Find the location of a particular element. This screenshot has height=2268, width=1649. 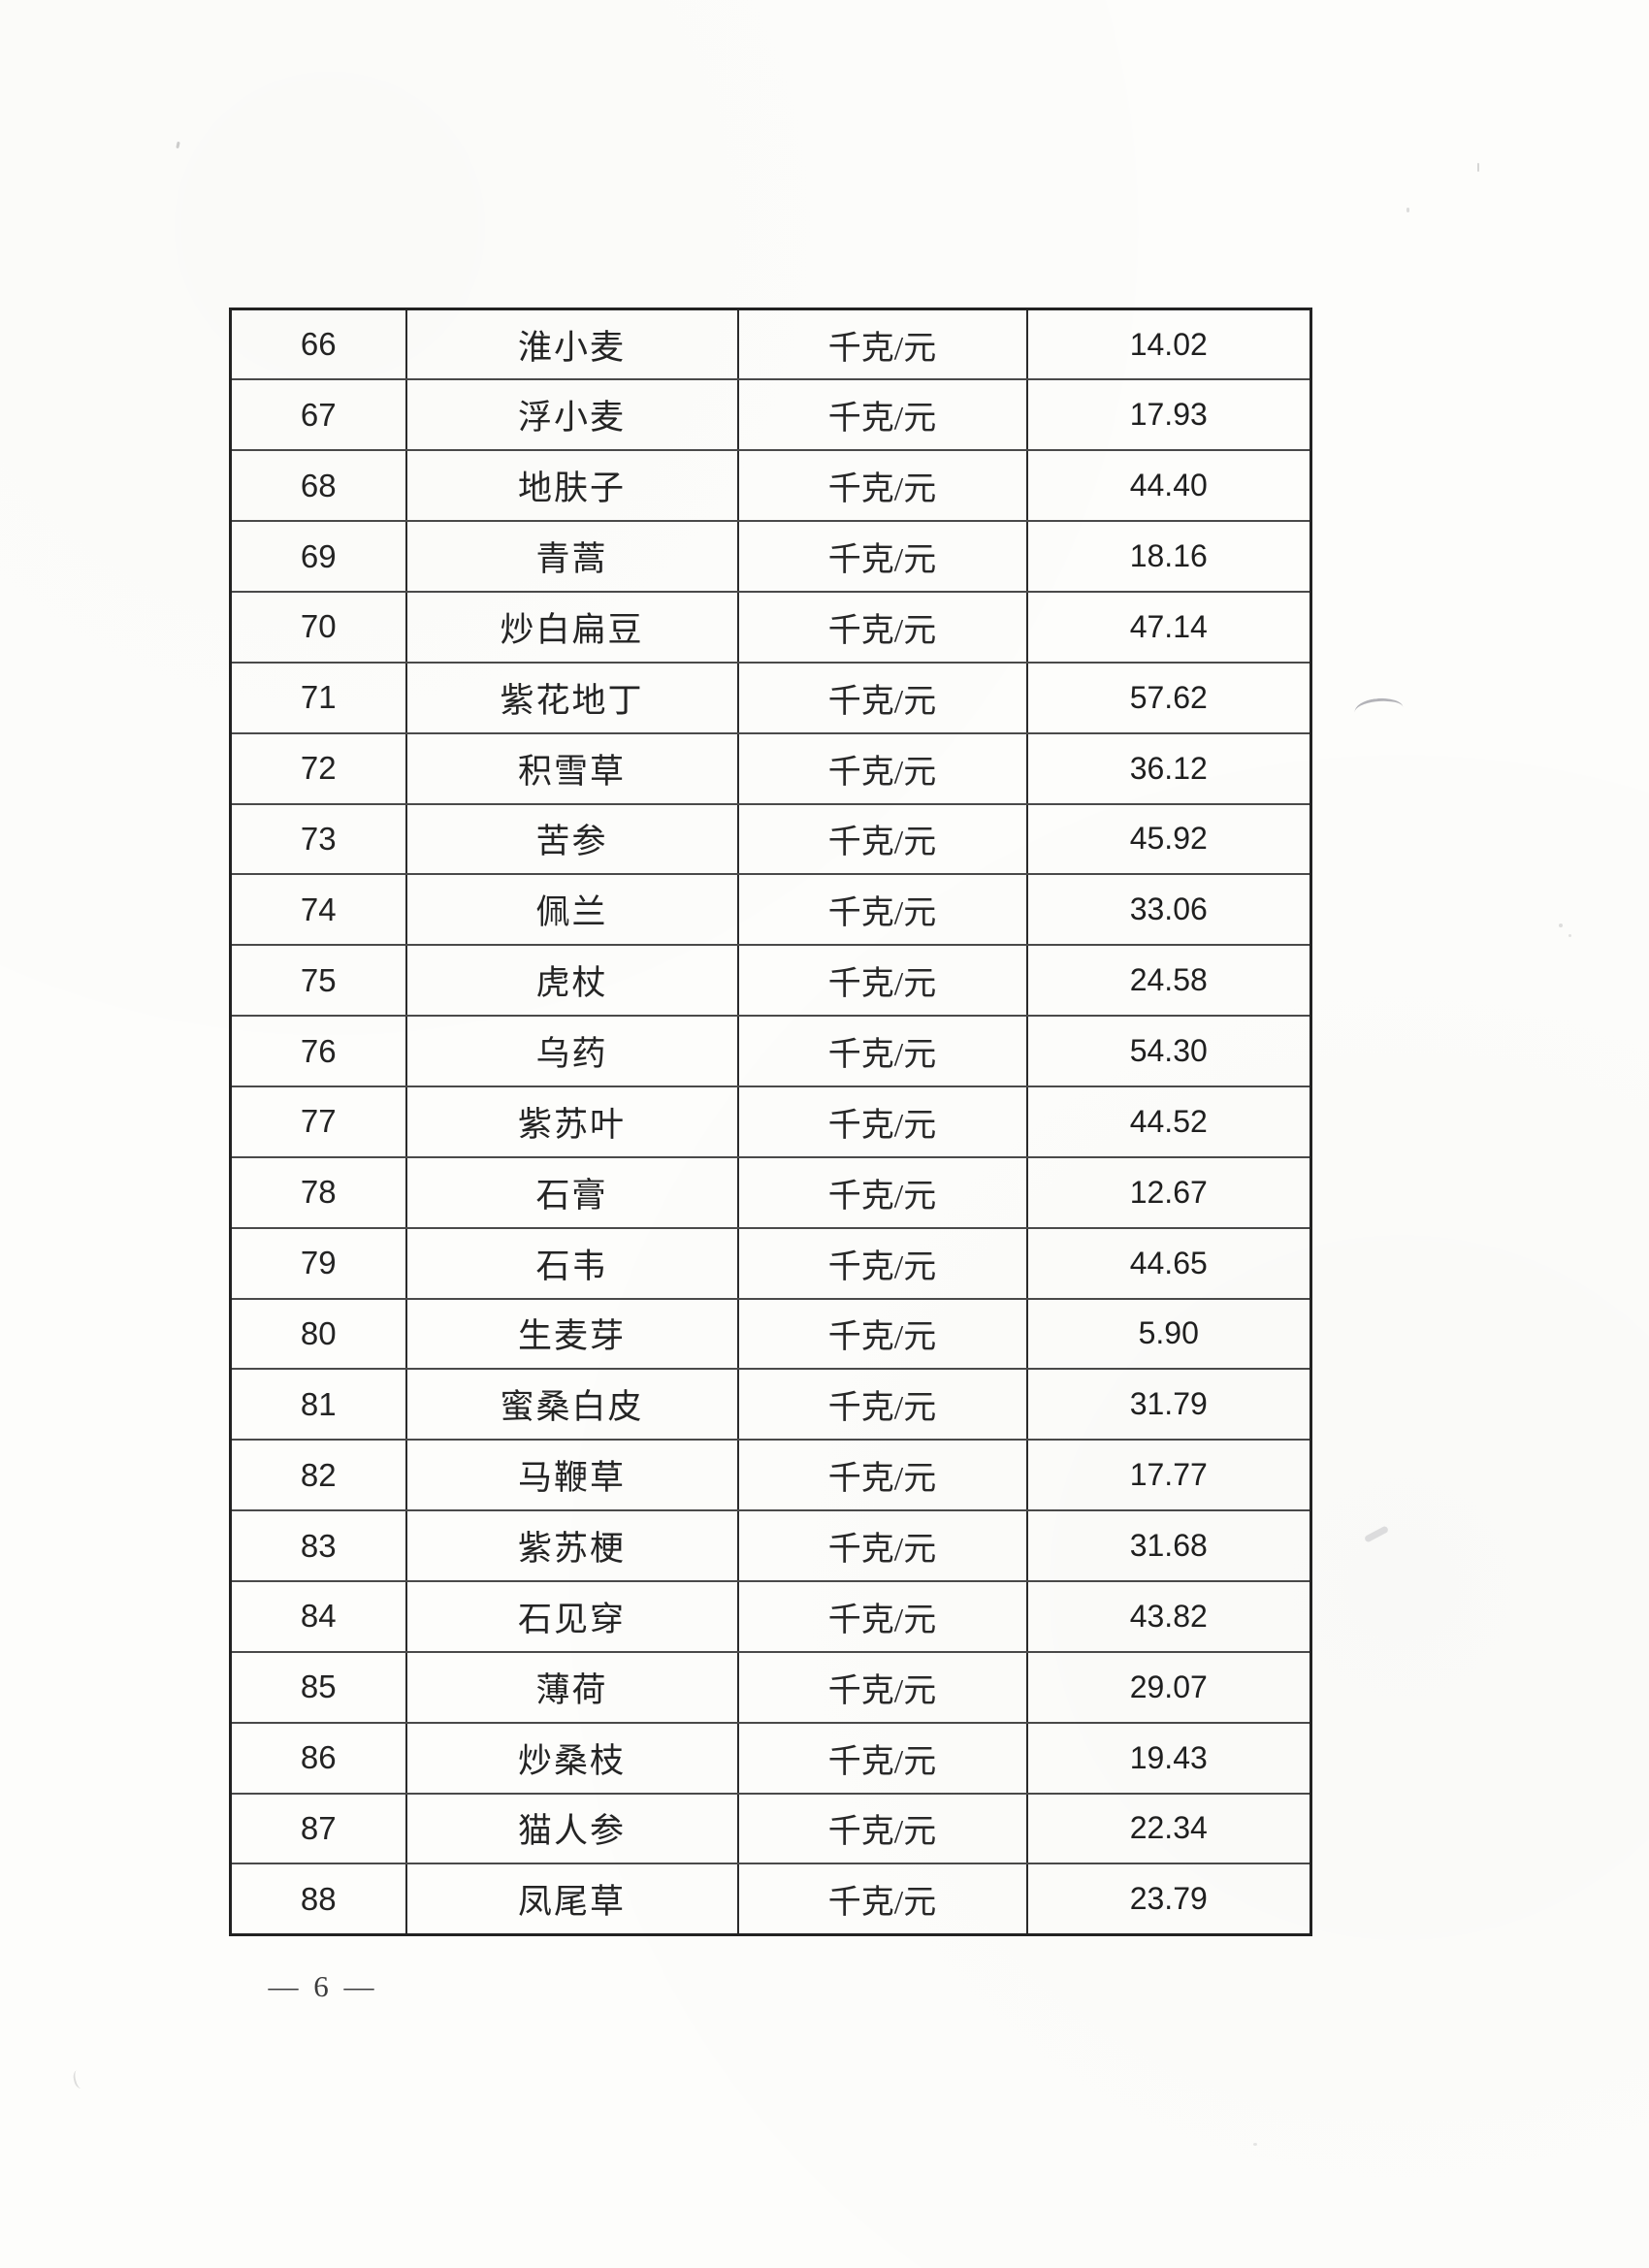

price-cell: 36.12 is located at coordinates (1168, 768).